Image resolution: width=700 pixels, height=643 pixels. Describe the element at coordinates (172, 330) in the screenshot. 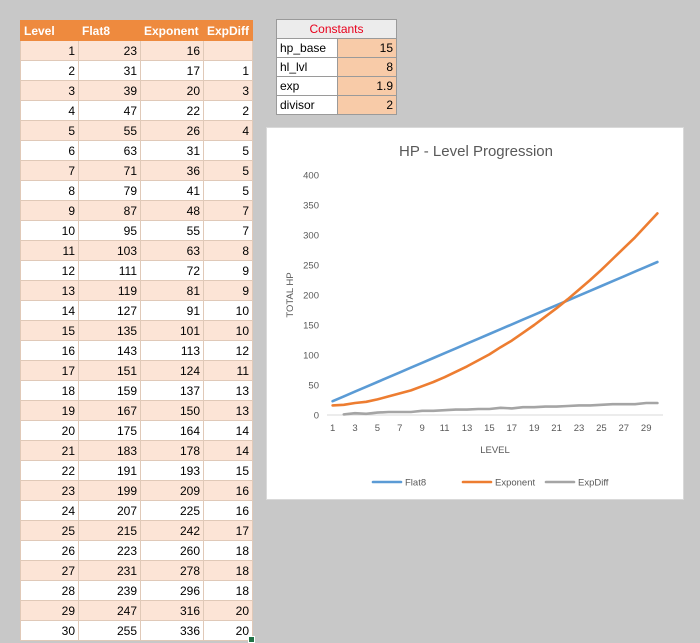

I see `table-cell: 101` at that location.